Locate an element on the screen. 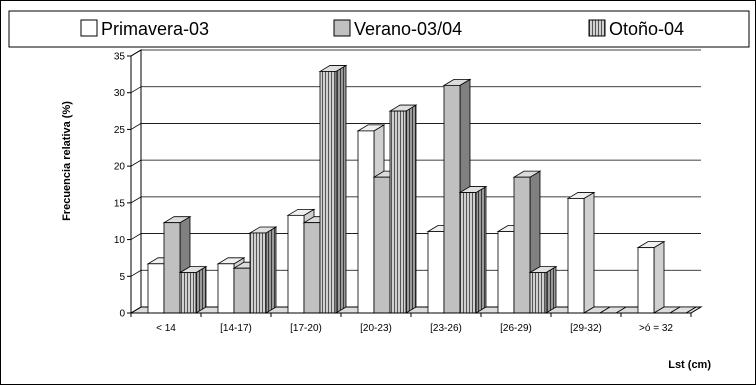 The height and width of the screenshot is (385, 756). x-tick-label: [29-32) is located at coordinates (586, 328).